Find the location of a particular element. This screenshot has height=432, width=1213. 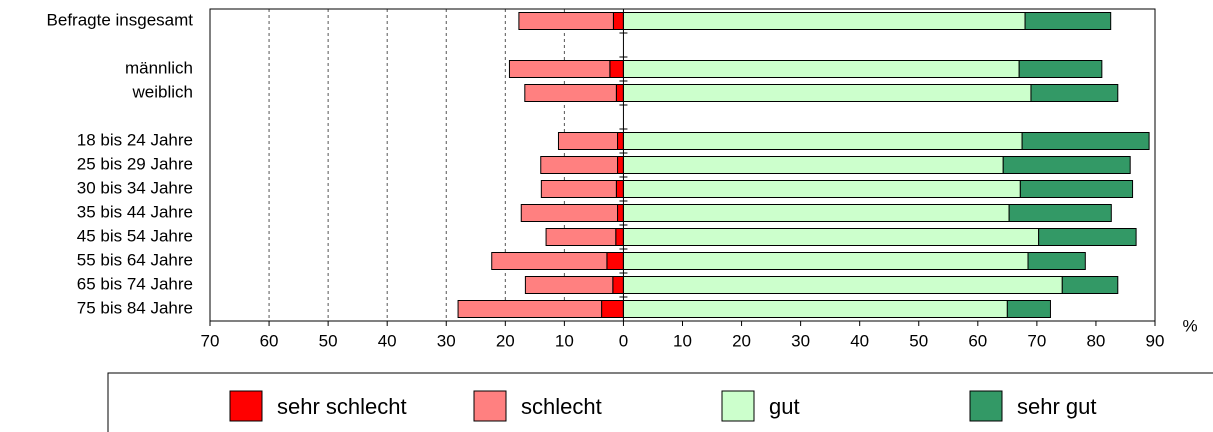

x-tick-label: 0 is located at coordinates (623, 340).